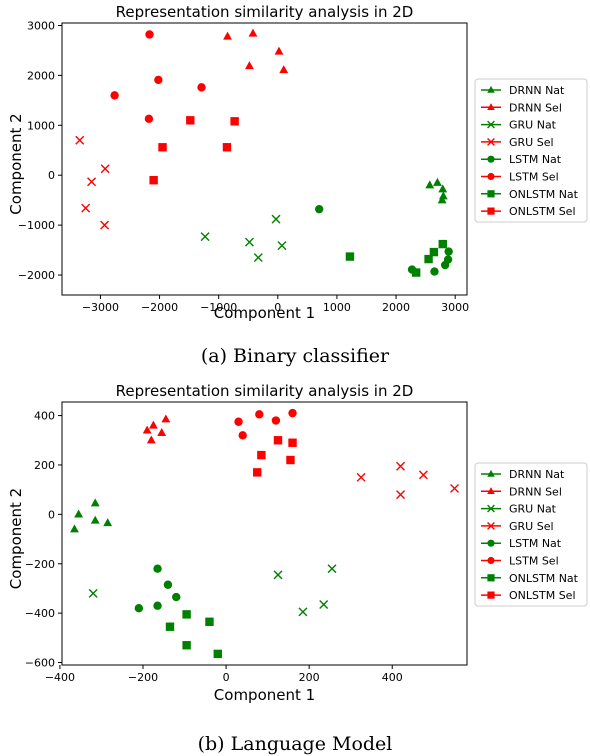 This screenshot has height=756, width=590. What do you see at coordinates (194, 150) in the screenshot?
I see `series-onlstm-sel` at bounding box center [194, 150].